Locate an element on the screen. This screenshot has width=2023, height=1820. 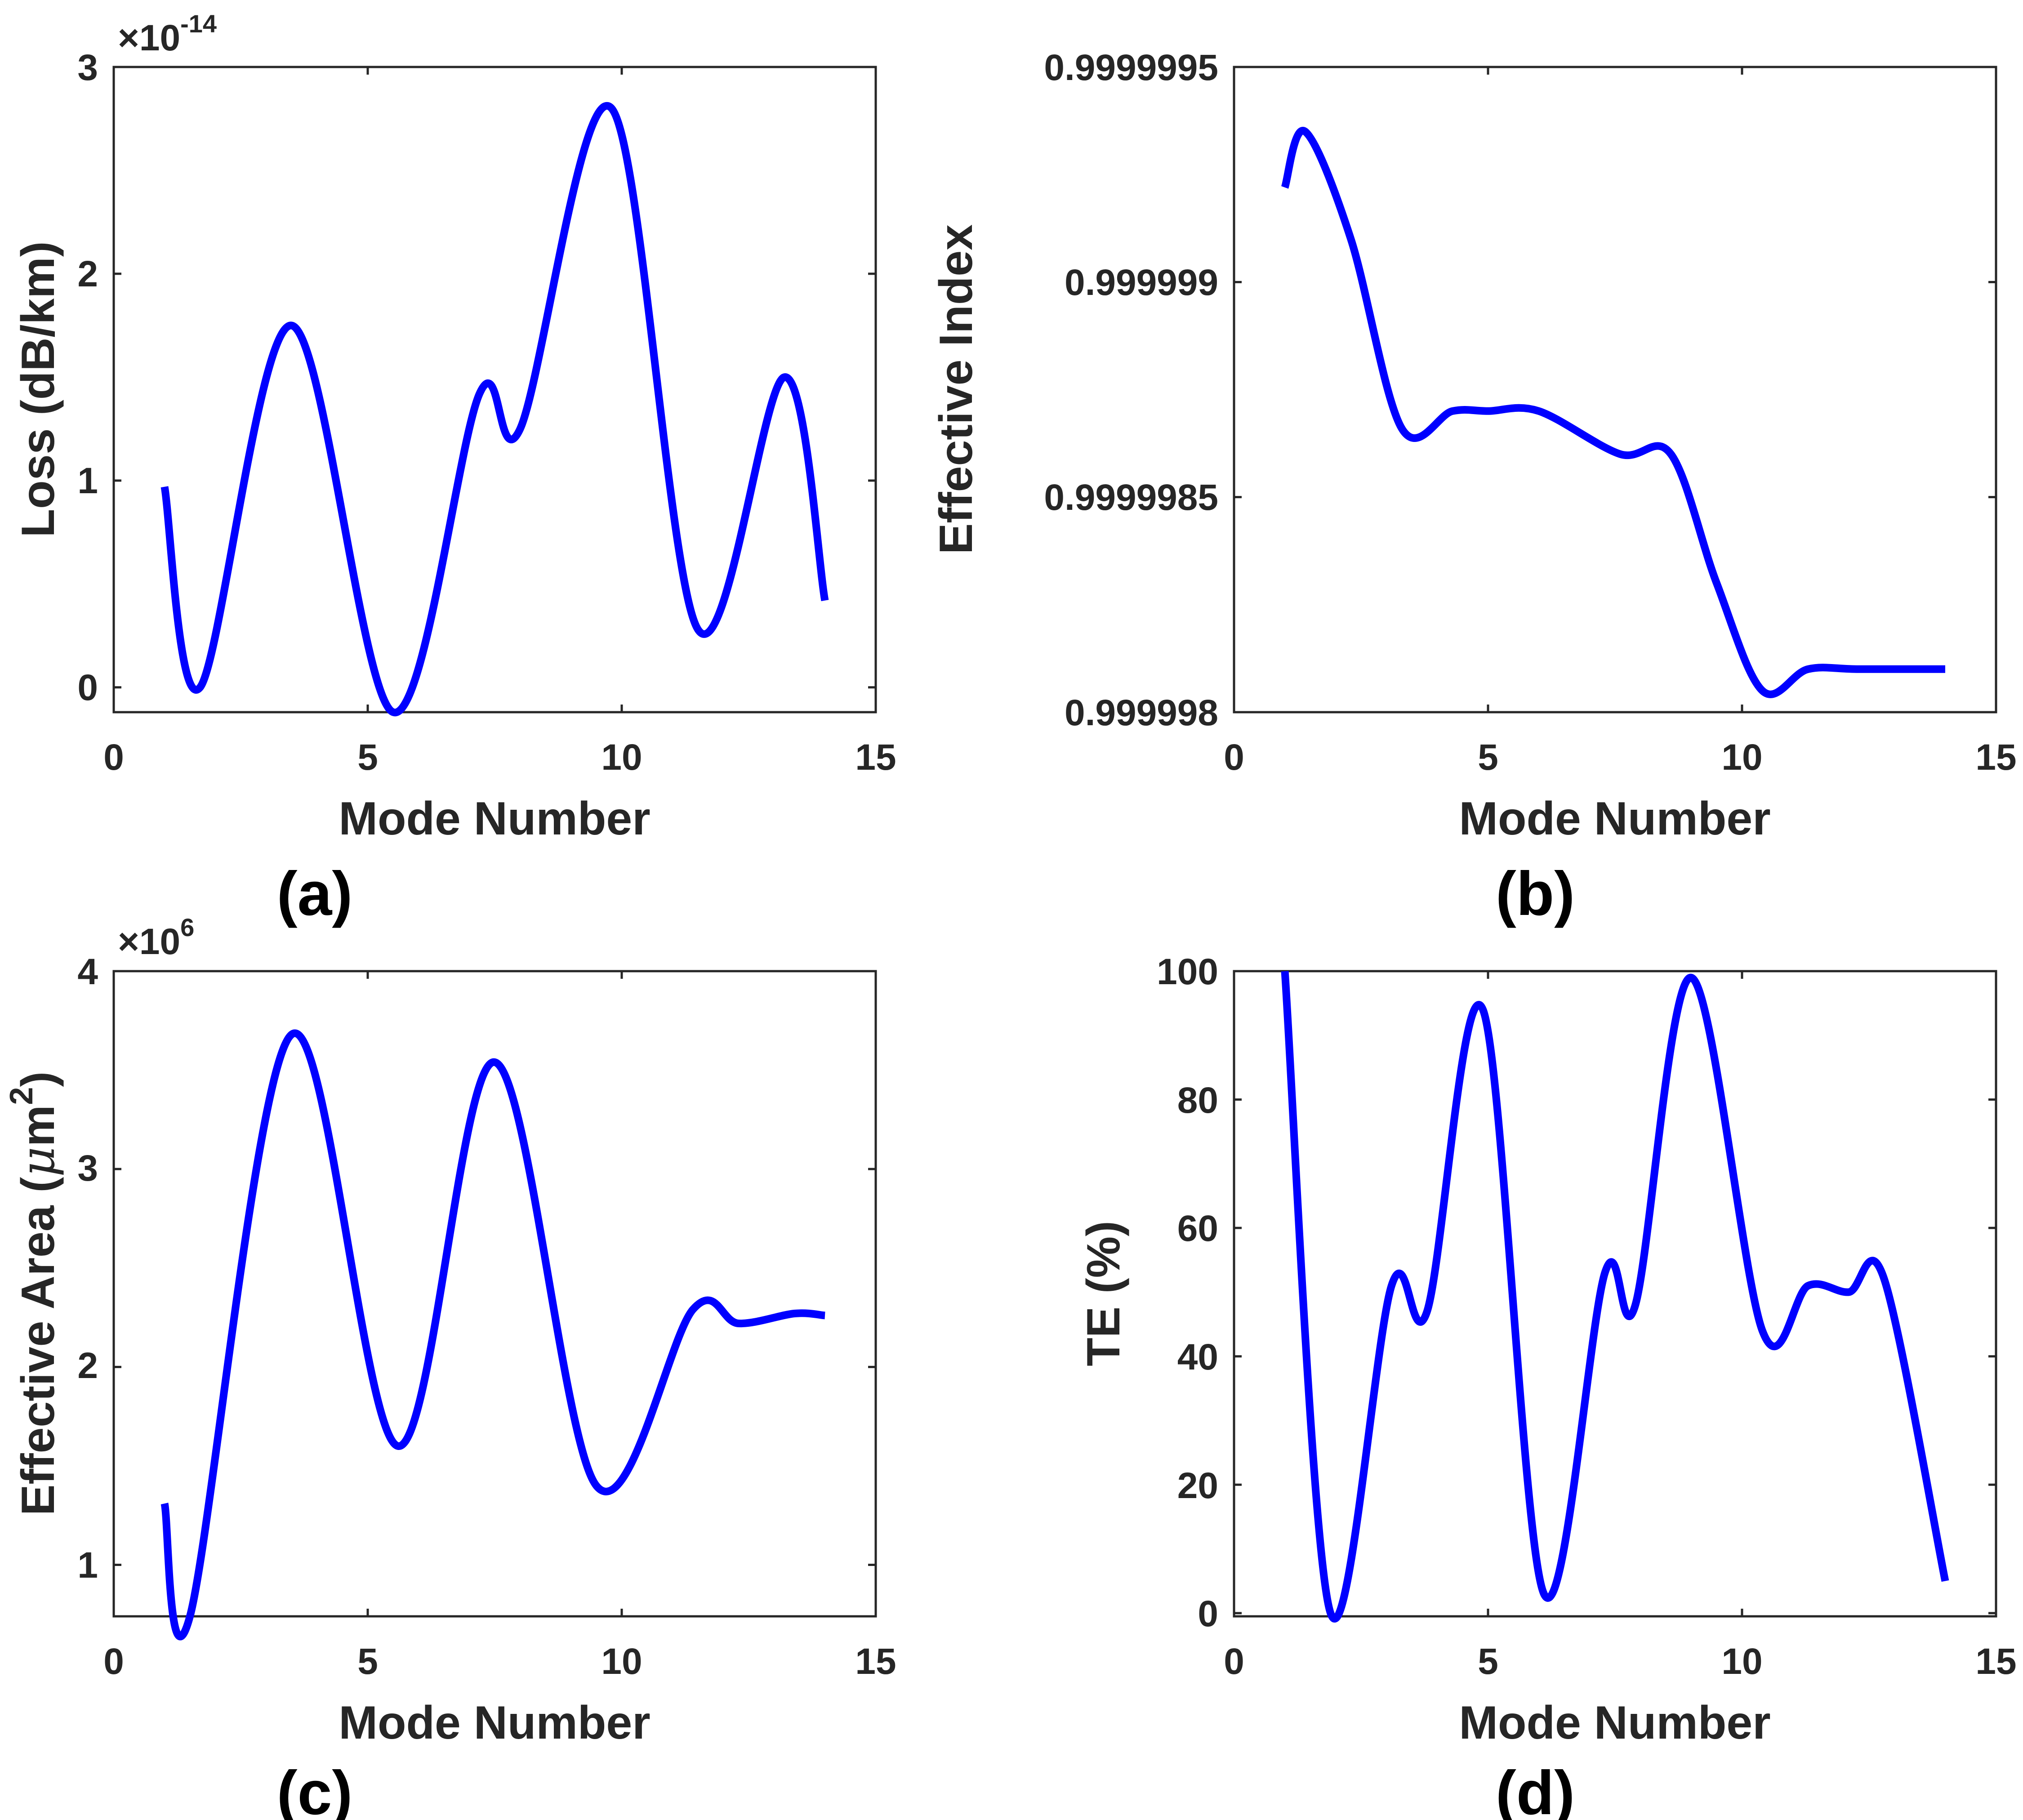
panel-b-x-axis-title: Mode Number is located at coordinates (1614, 819).